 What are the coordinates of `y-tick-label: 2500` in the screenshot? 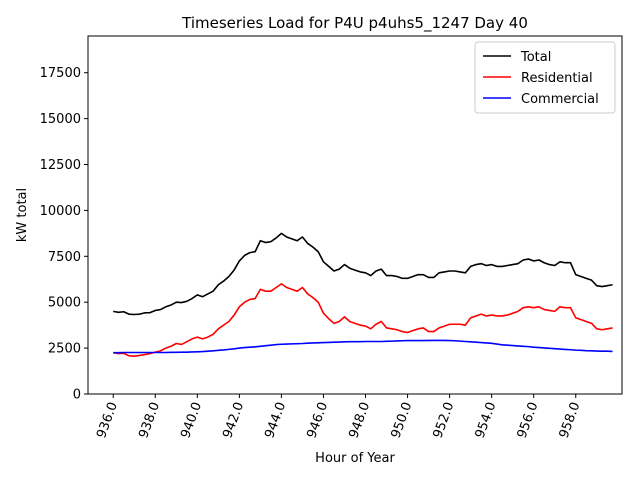 It's located at (64, 349).